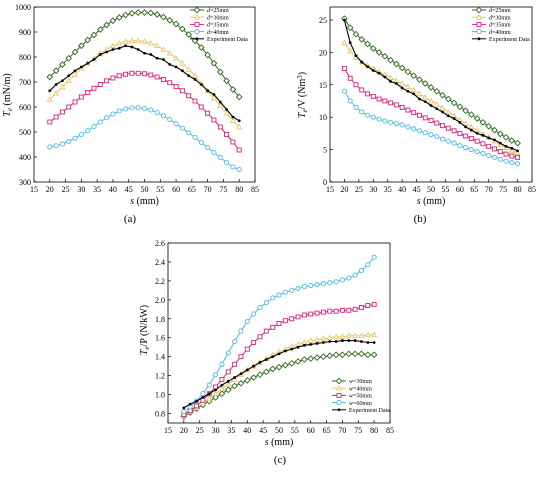  What do you see at coordinates (25, 32) in the screenshot?
I see `y-tick-label: 900` at bounding box center [25, 32].